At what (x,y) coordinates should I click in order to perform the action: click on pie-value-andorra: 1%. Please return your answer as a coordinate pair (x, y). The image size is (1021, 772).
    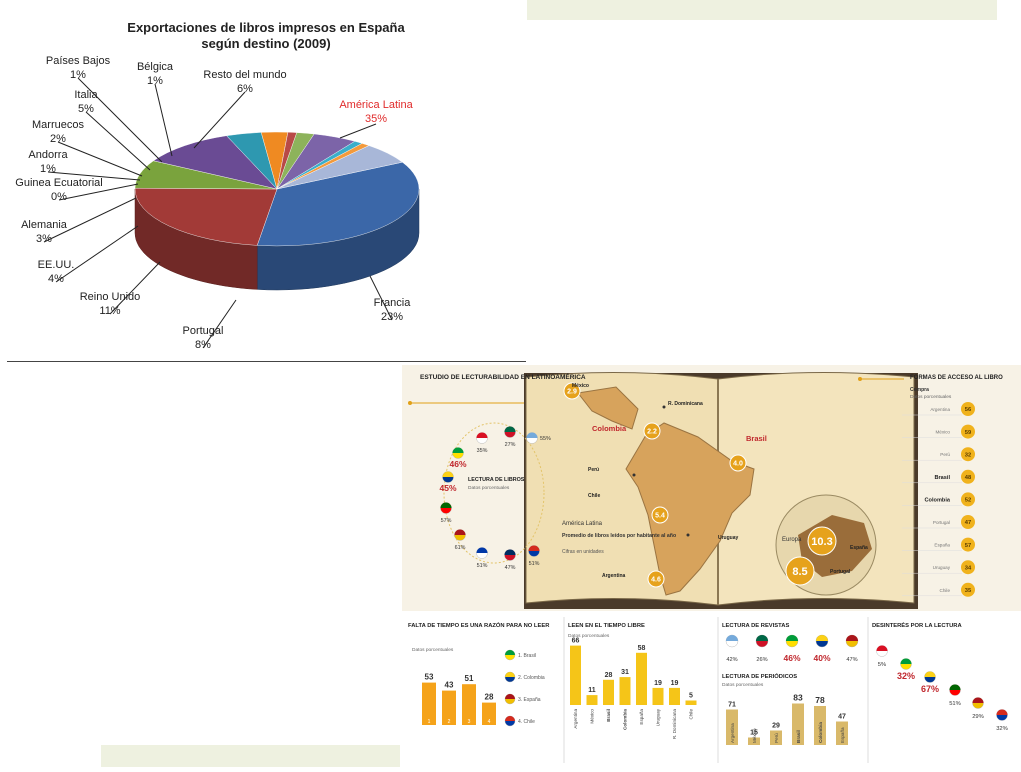
    Looking at the image, I should click on (48, 169).